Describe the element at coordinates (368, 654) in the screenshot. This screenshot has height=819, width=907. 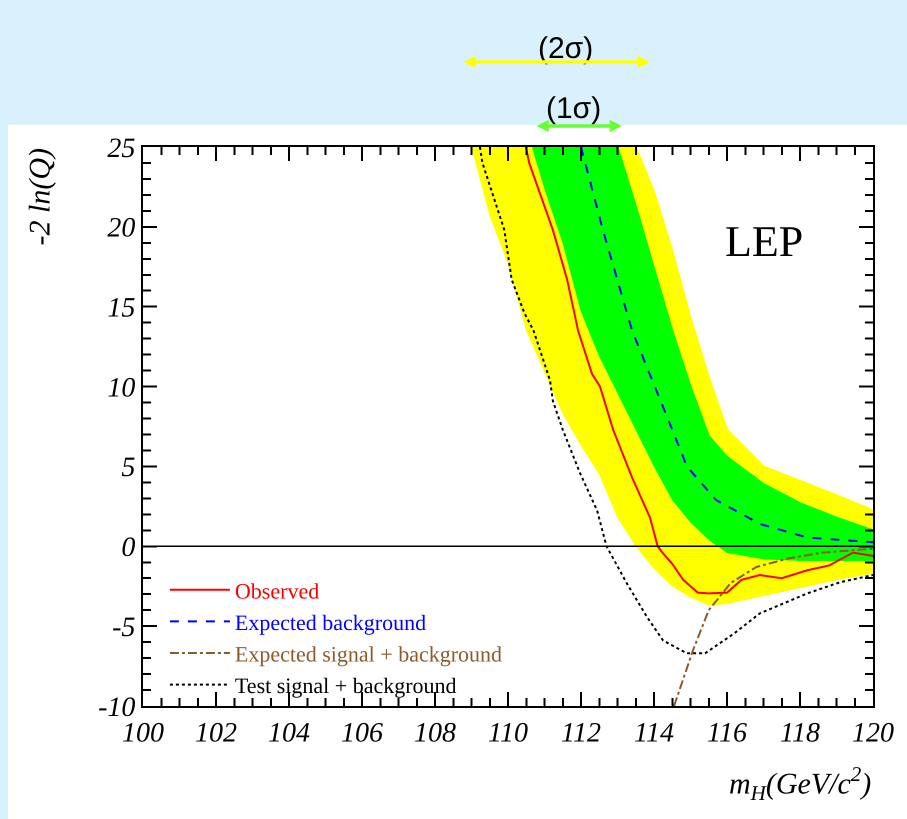
I see `legend-label: Expected signal + background` at that location.